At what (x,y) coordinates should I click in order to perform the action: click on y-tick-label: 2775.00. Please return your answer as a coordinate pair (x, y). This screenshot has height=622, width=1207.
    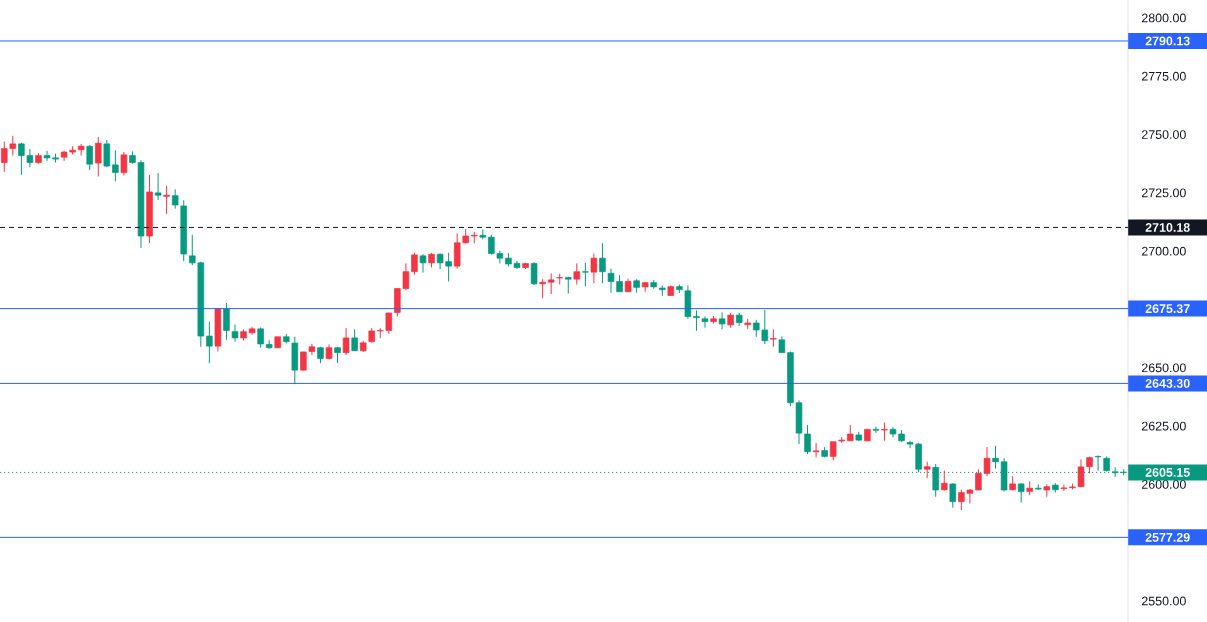
    Looking at the image, I should click on (1163, 76).